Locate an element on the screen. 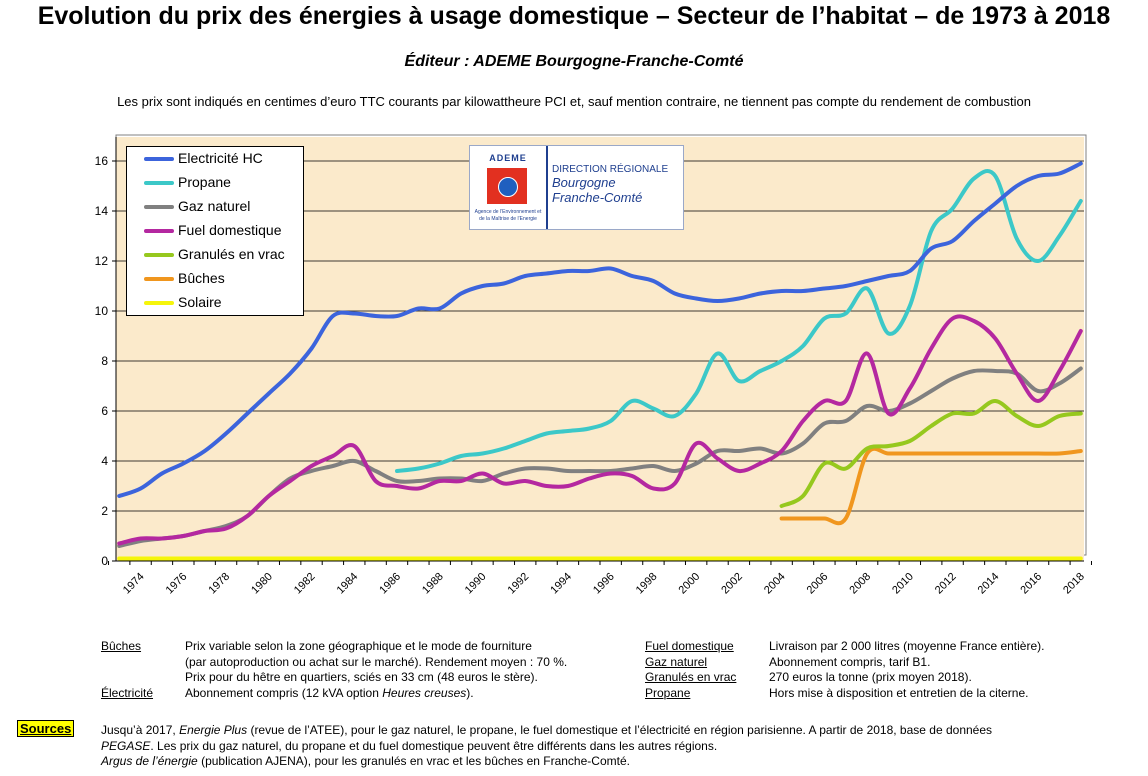 The image size is (1148, 776). xtick-label-2014: 2014 is located at coordinates (989, 584).